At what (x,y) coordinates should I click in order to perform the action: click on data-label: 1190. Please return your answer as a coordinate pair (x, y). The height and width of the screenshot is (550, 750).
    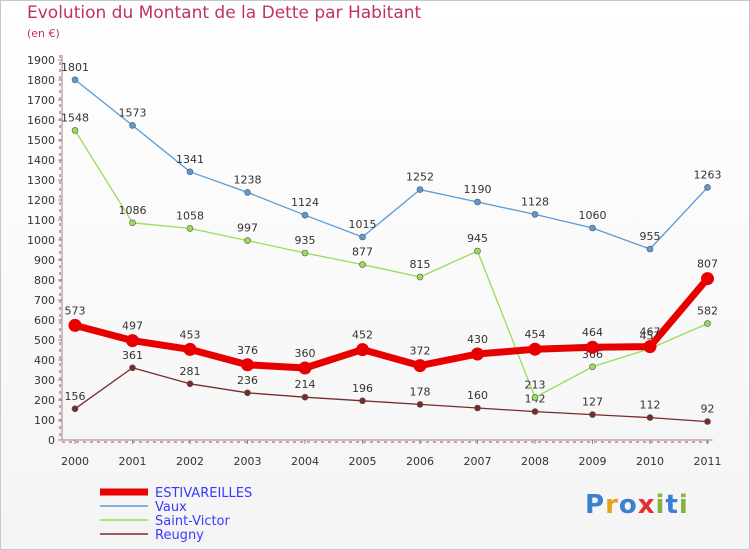
    Looking at the image, I should click on (478, 189).